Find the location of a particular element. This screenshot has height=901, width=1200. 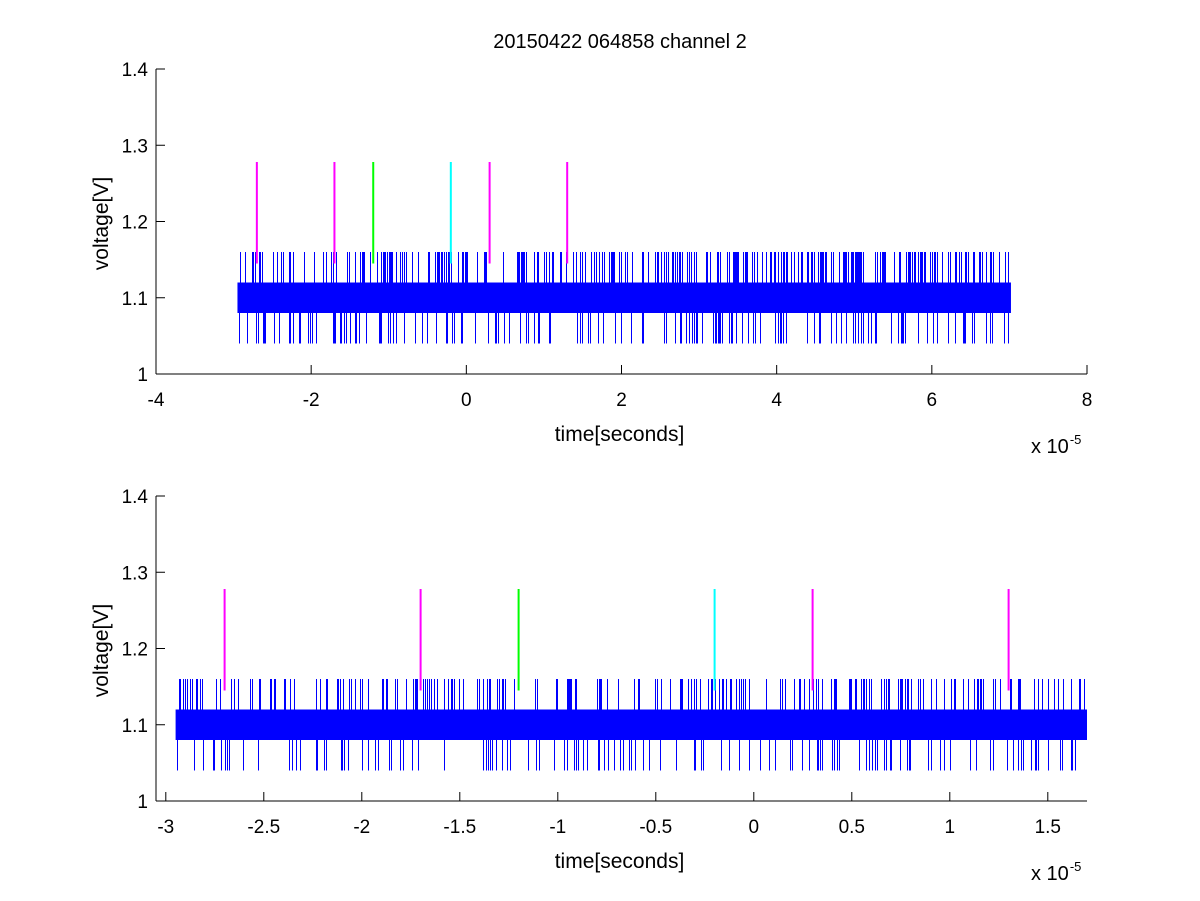

x-tick-label: -4 is located at coordinates (156, 400).